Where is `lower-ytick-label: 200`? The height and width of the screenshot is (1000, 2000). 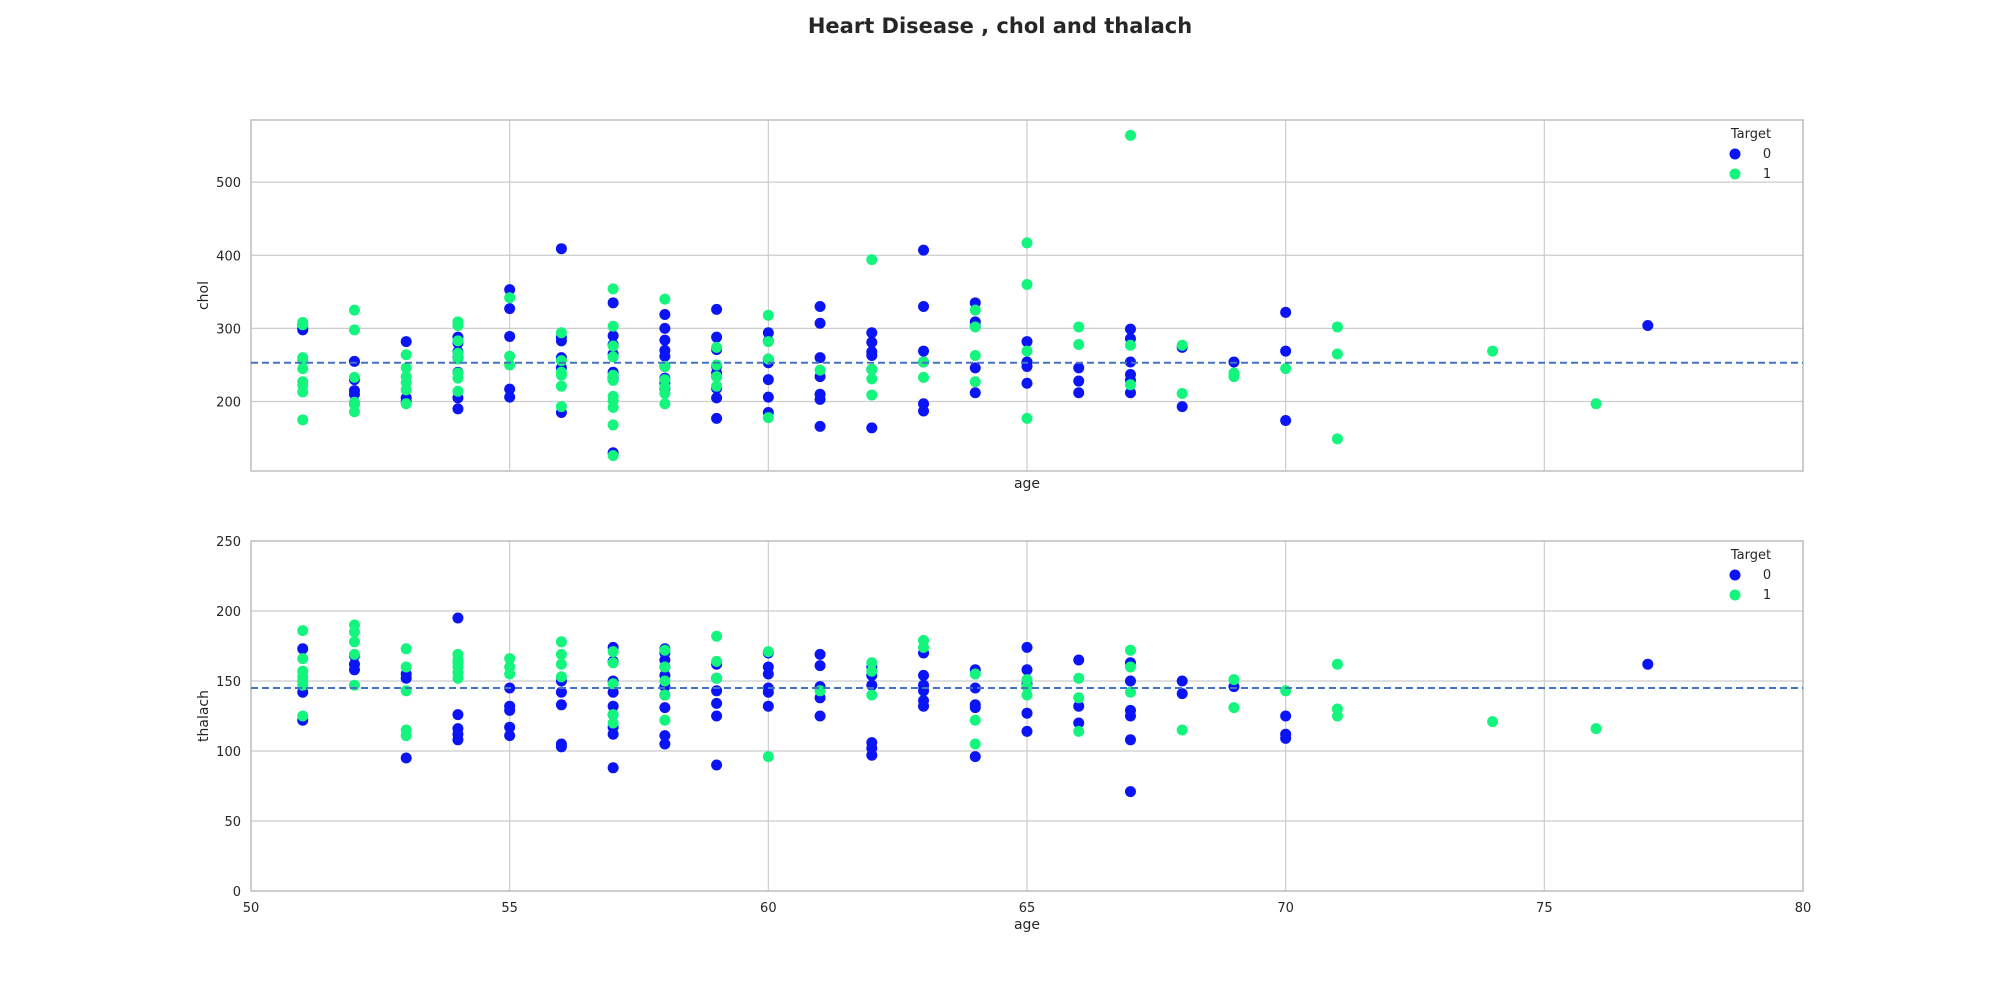 lower-ytick-label: 200 is located at coordinates (228, 612).